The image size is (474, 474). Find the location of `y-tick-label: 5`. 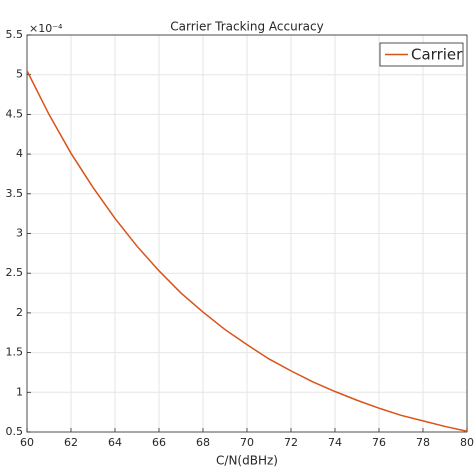

y-tick-label: 5 is located at coordinates (19, 74).